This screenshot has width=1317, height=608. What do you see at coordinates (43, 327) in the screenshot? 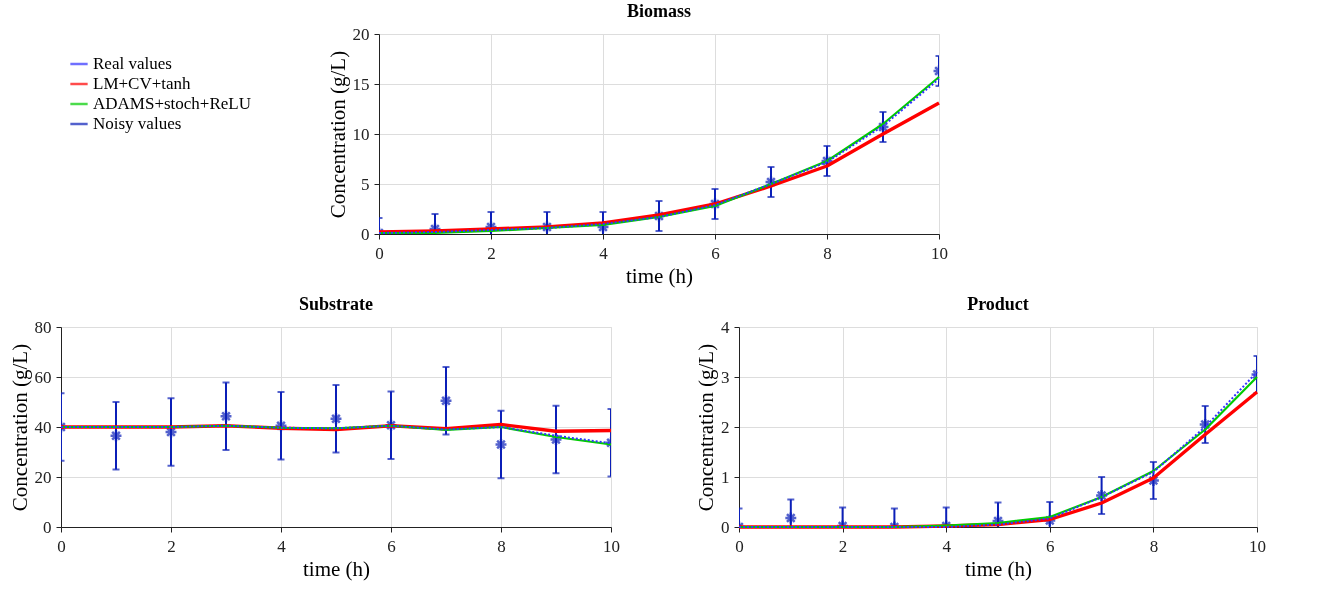
I see `y-tick-label: 80` at bounding box center [43, 327].